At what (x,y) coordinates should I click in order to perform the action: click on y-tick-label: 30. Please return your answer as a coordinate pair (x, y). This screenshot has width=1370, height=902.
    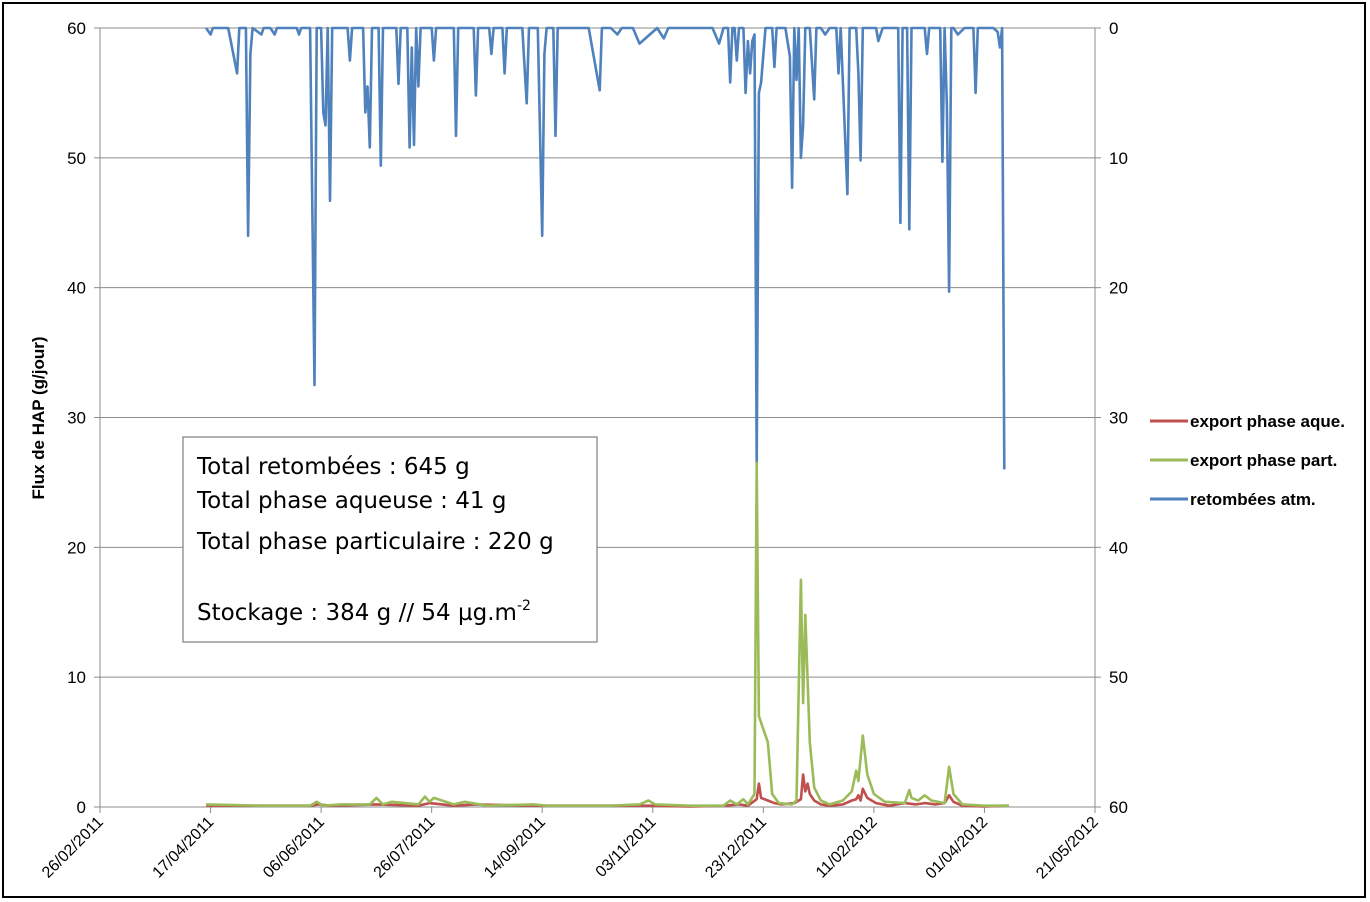
    Looking at the image, I should click on (76, 418).